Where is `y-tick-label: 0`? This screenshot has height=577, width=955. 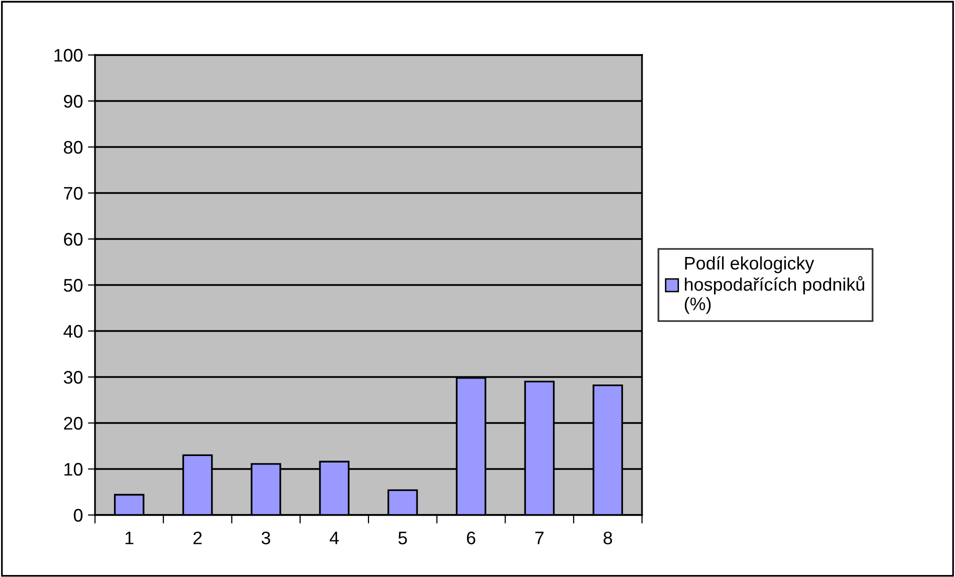 y-tick-label: 0 is located at coordinates (78, 515).